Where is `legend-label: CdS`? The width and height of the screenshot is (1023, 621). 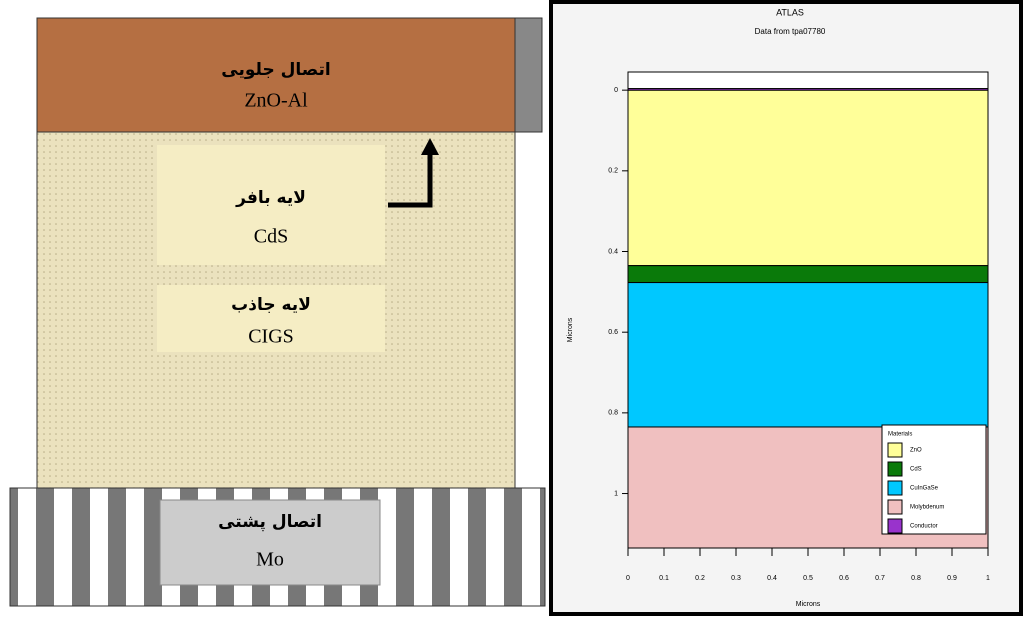 legend-label: CdS is located at coordinates (916, 470).